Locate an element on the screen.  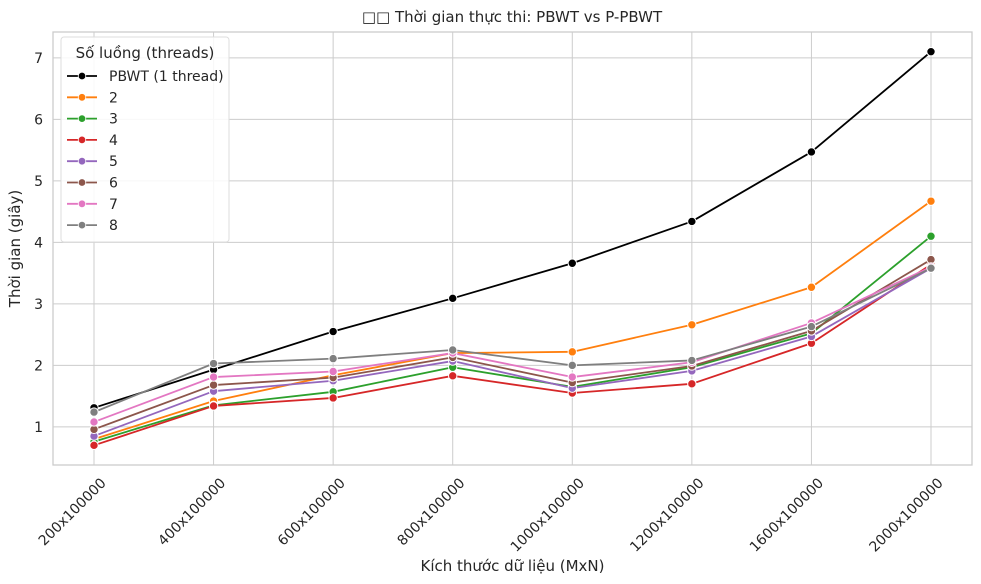
x-tick-label: 1000x100000 is located at coordinates (548, 515).